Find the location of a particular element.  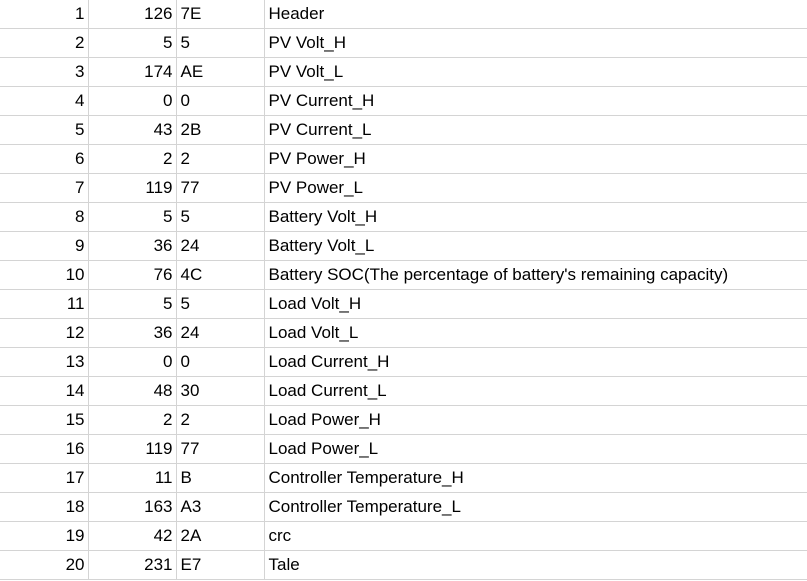

description-cell: Load Volt_H is located at coordinates (535, 304).